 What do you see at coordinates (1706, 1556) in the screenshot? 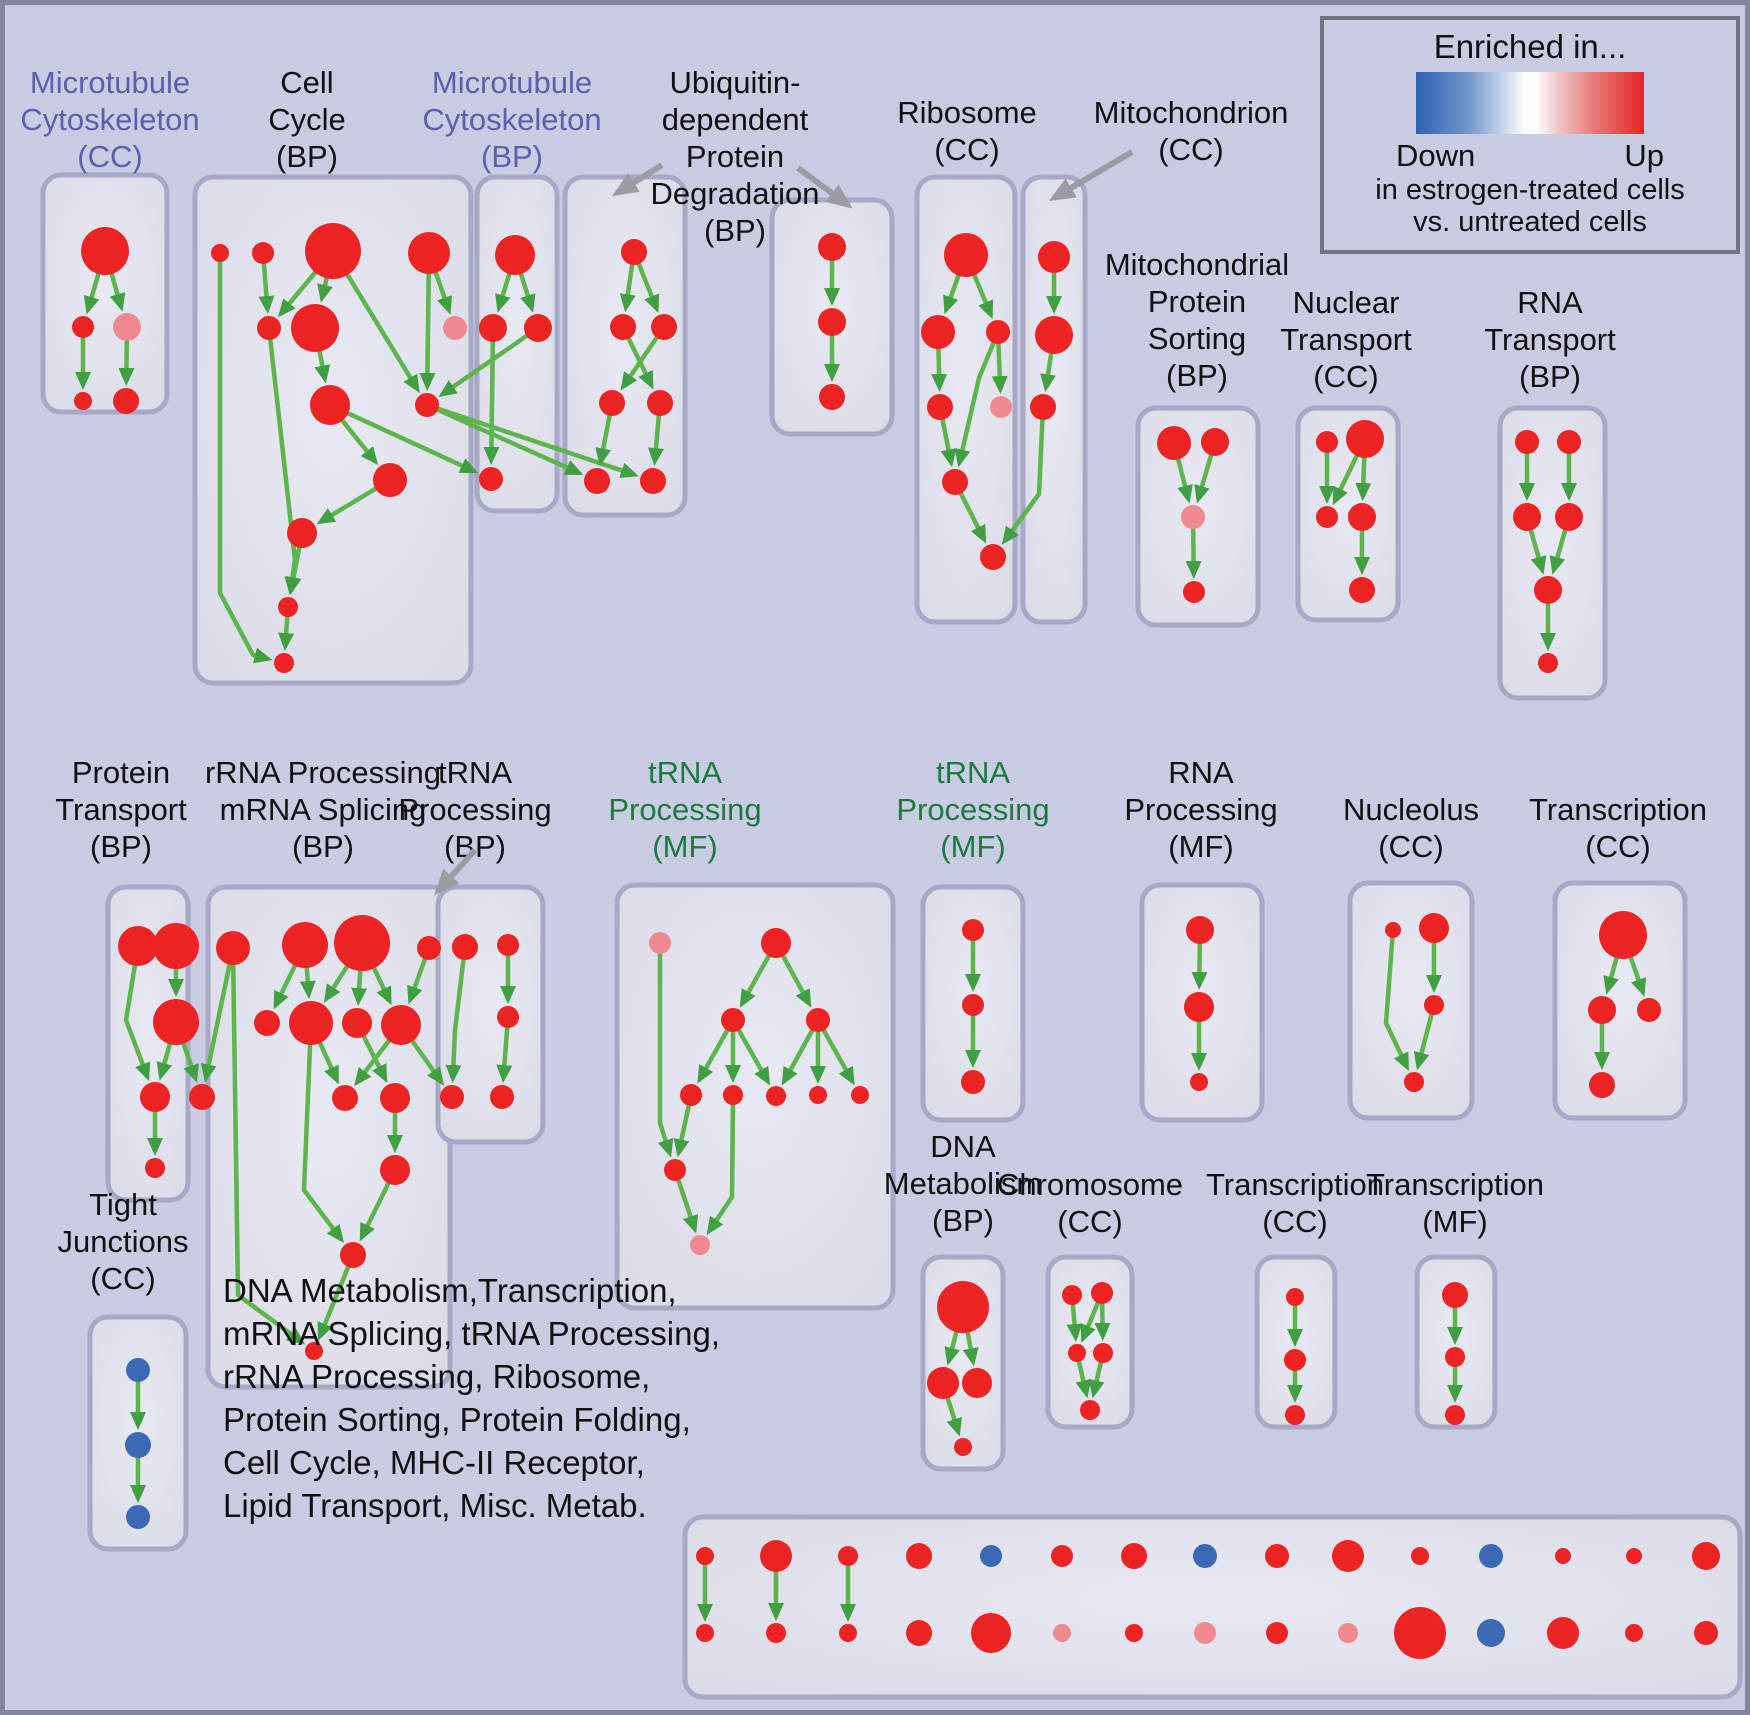
I see `node-tz15-red` at bounding box center [1706, 1556].